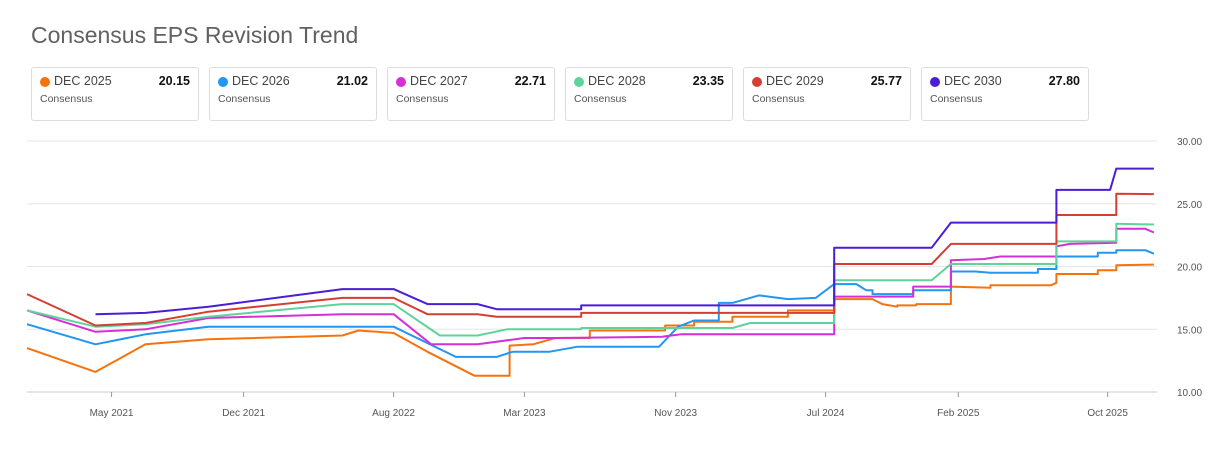 The image size is (1224, 468). Describe the element at coordinates (1189, 393) in the screenshot. I see `y-tick-label: 10.00` at that location.